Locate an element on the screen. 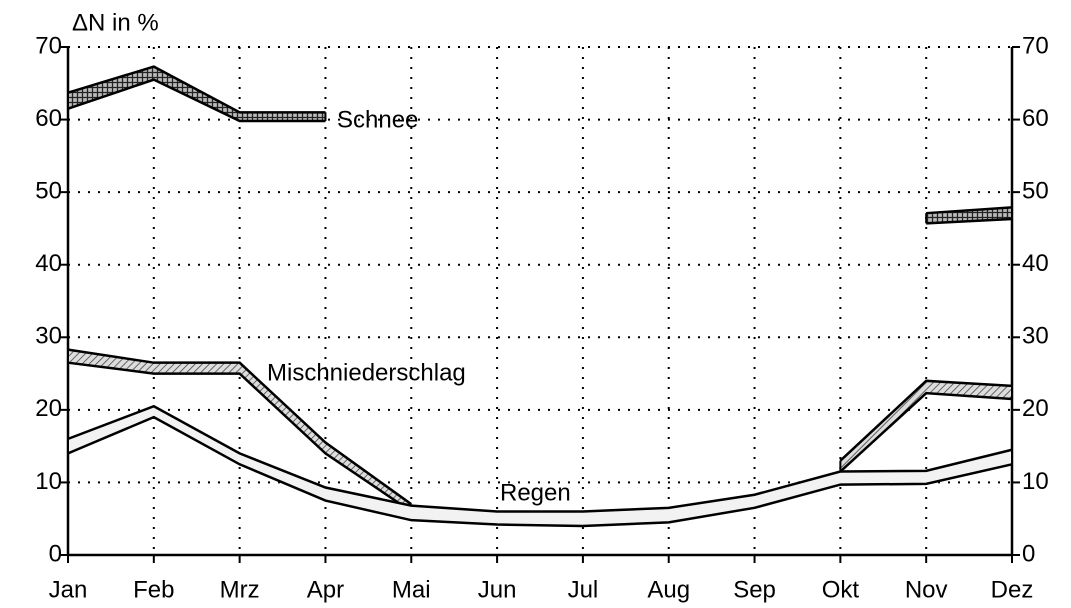  series-label: Mischniederschlag is located at coordinates (366, 372).